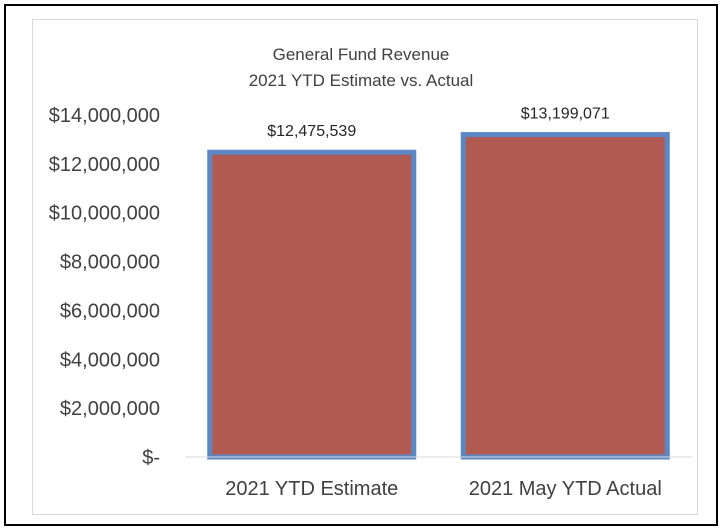 The image size is (724, 532). I want to click on y-tick-label: $12,000,000, so click(104, 165).